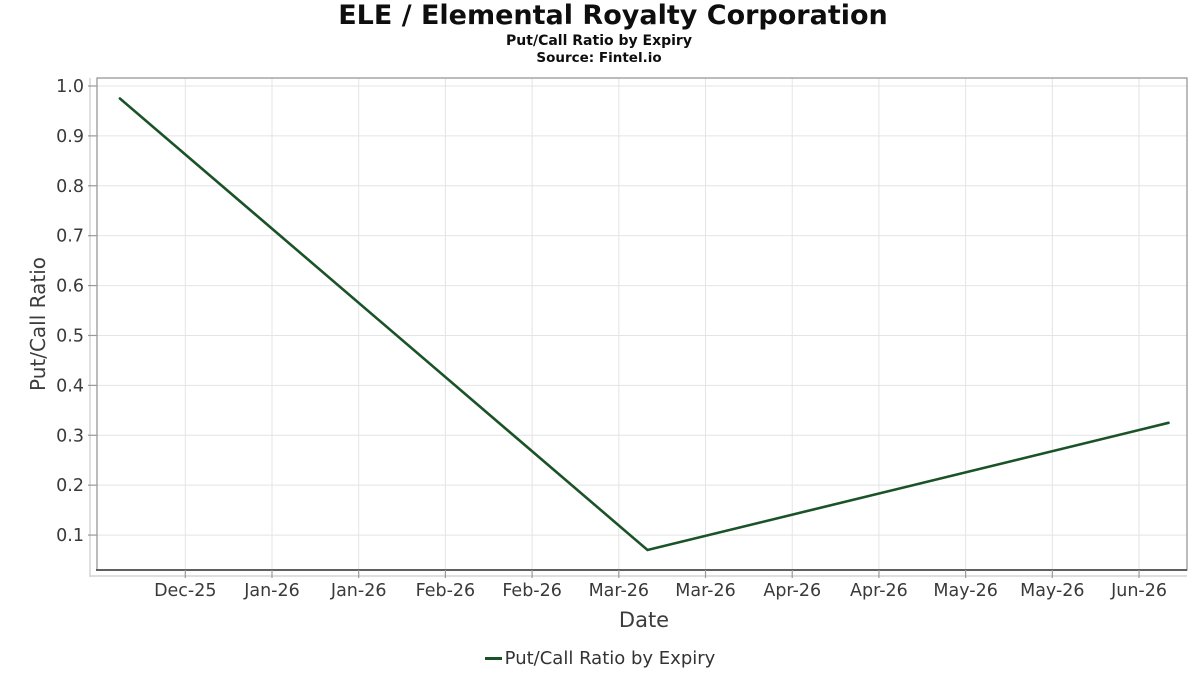  Describe the element at coordinates (185, 591) in the screenshot. I see `x-tick-label: Dec-25` at that location.